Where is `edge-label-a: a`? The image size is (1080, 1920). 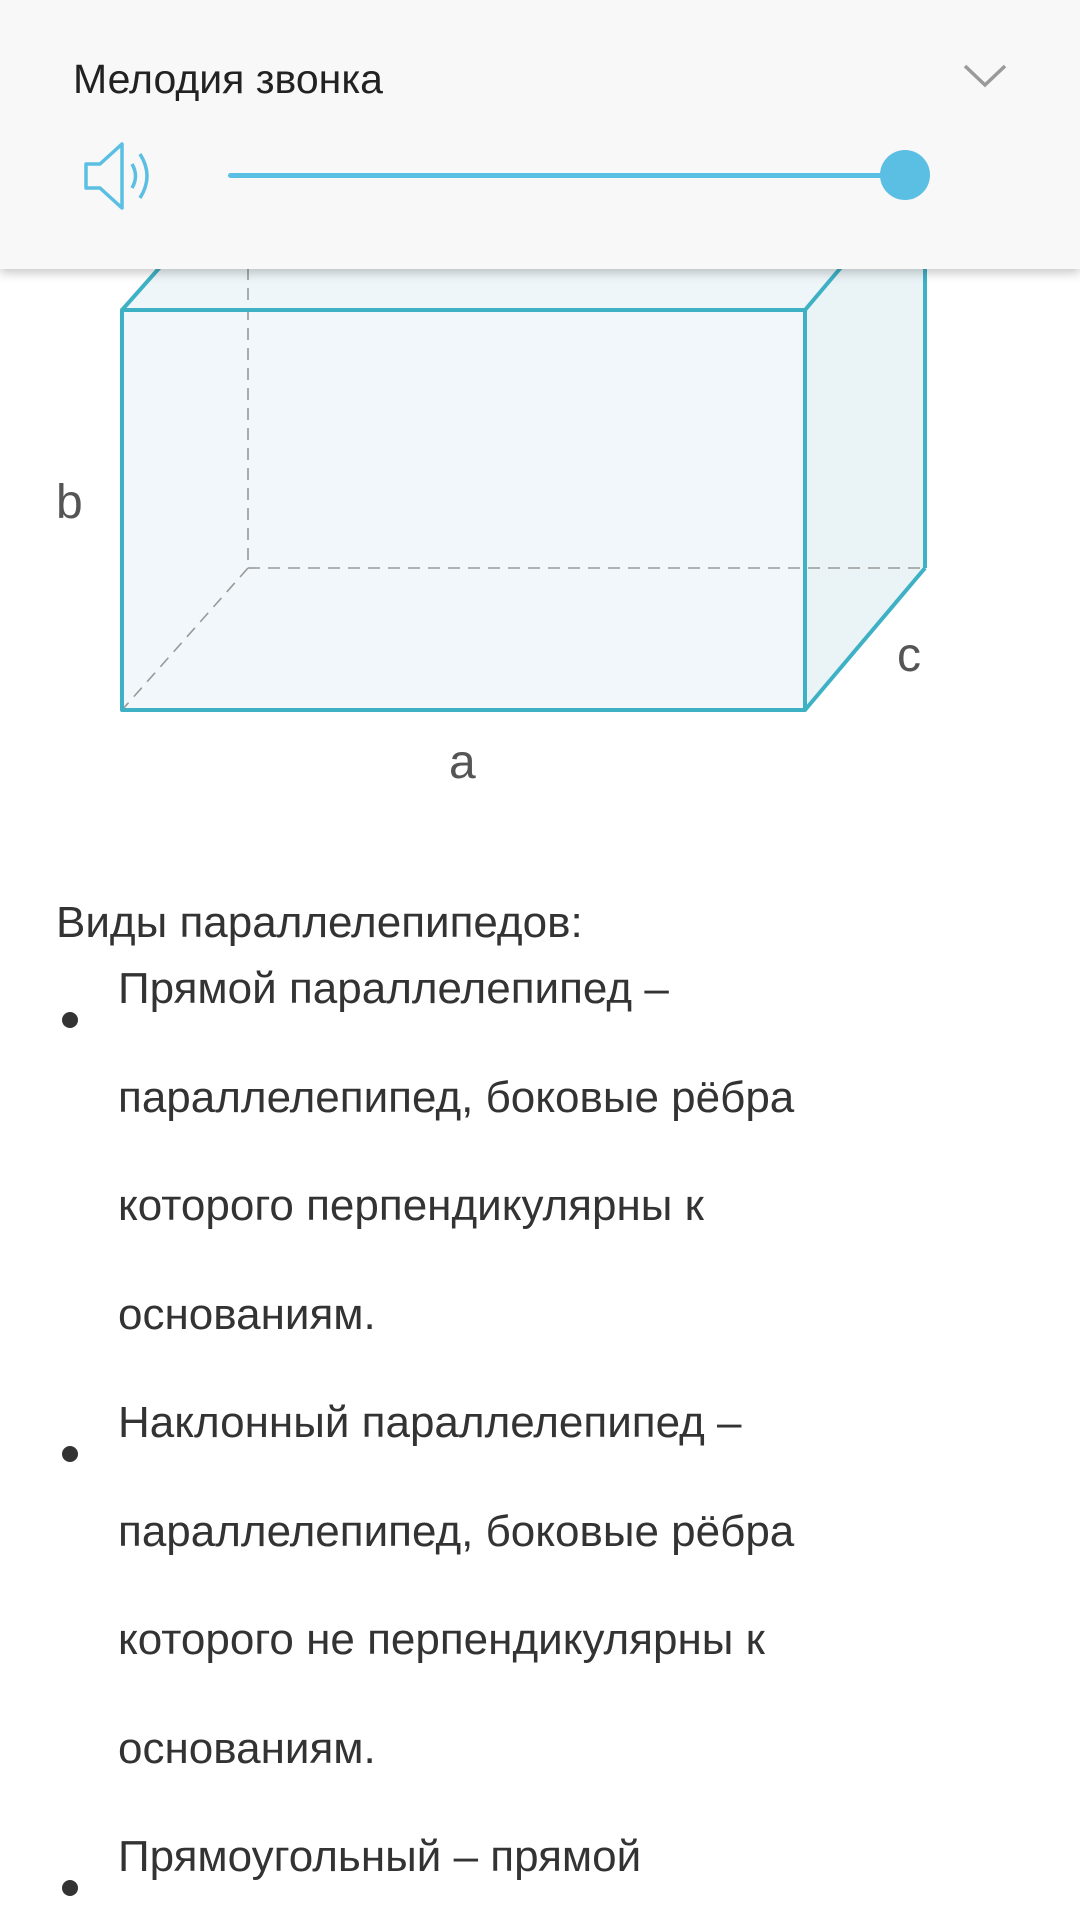 edge-label-a: a is located at coordinates (462, 762).